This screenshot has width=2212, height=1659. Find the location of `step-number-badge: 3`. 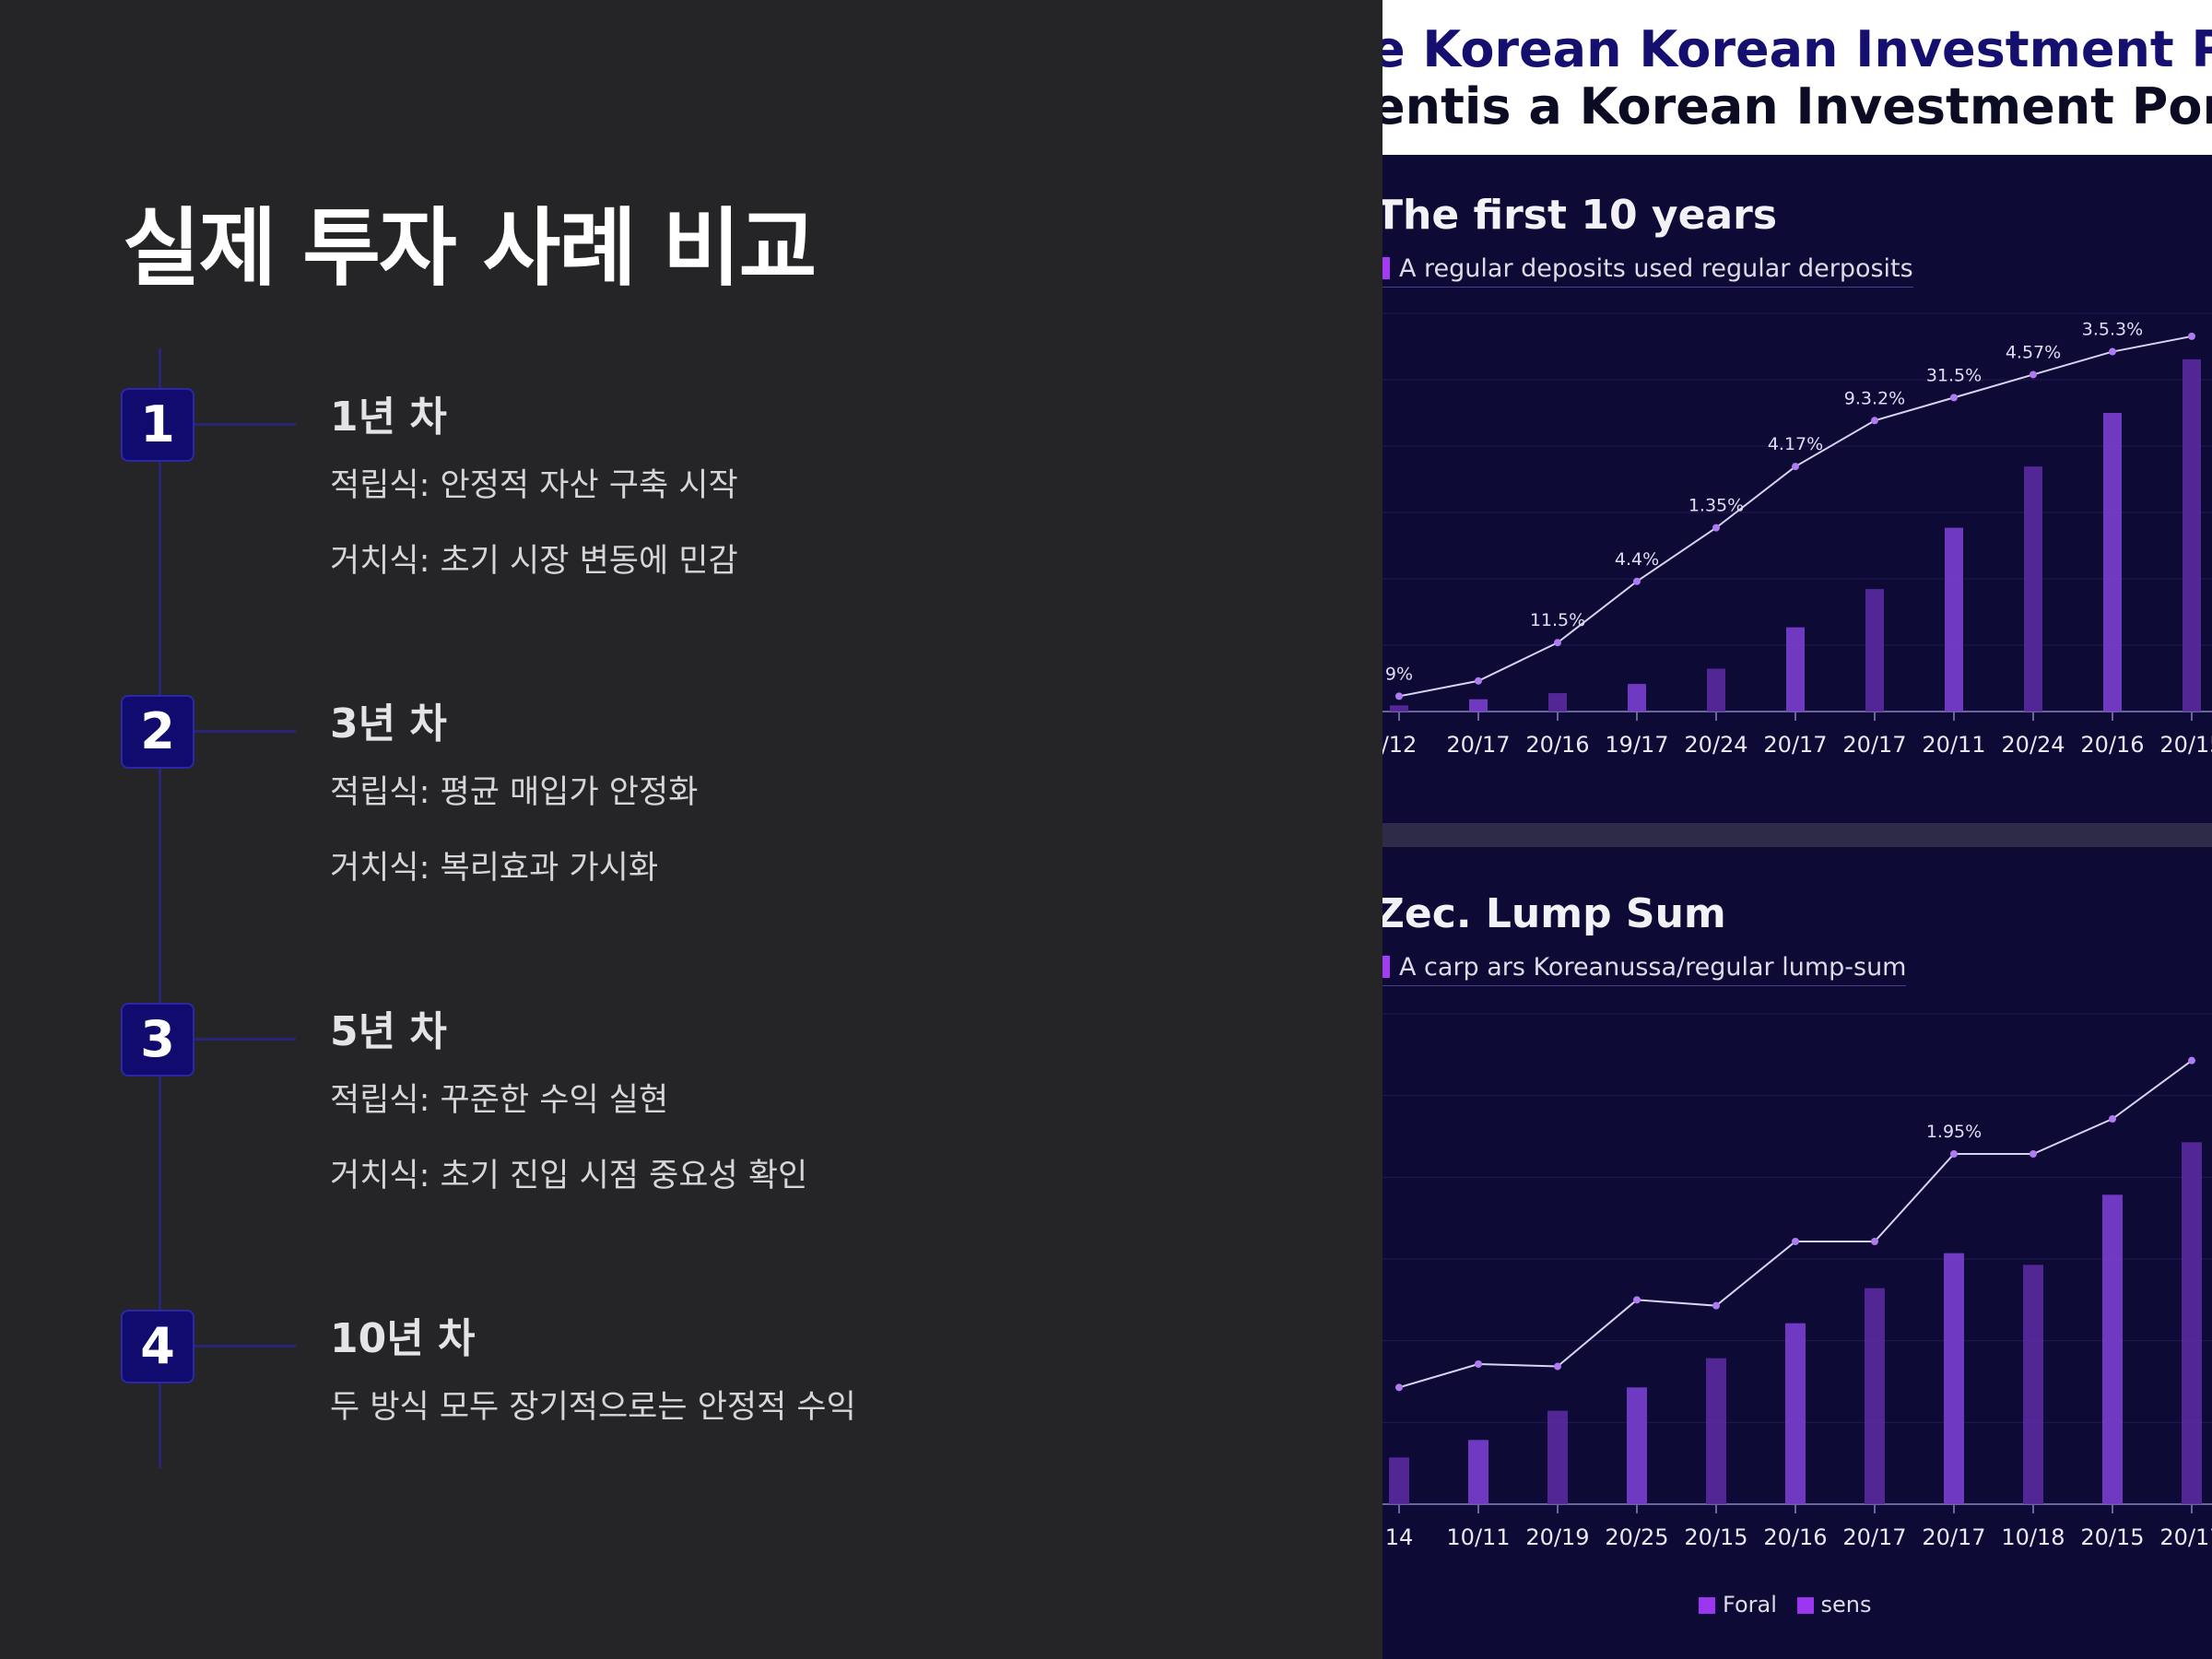

step-number-badge: 3 is located at coordinates (157, 1040).